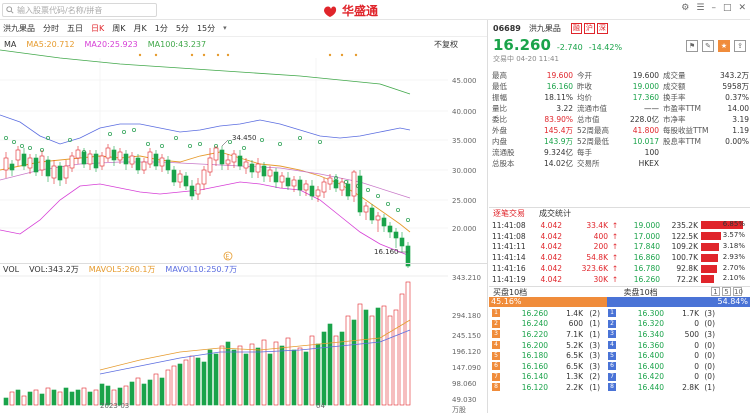  Describe the element at coordinates (464, 384) in the screenshot. I see `vol-tick: 98.060` at that location.